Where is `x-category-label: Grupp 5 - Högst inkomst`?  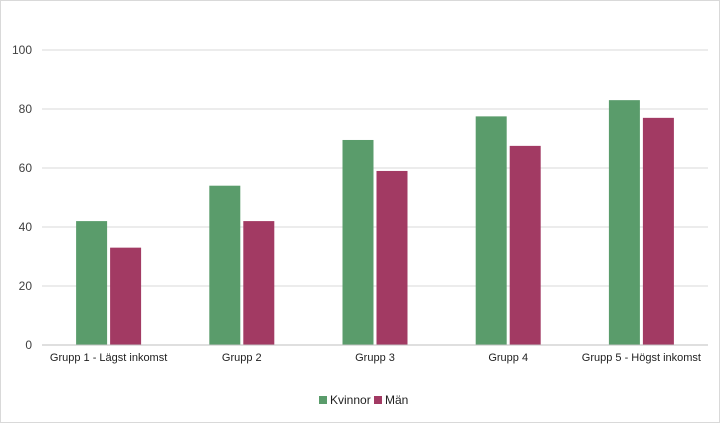 x-category-label: Grupp 5 - Högst inkomst is located at coordinates (641, 358).